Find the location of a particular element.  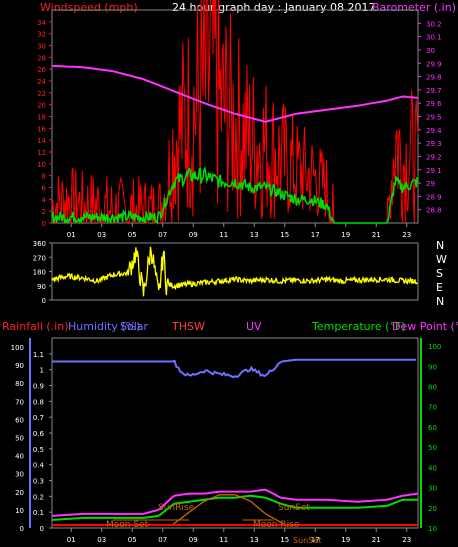

rain-x-tick: 13 is located at coordinates (254, 540).